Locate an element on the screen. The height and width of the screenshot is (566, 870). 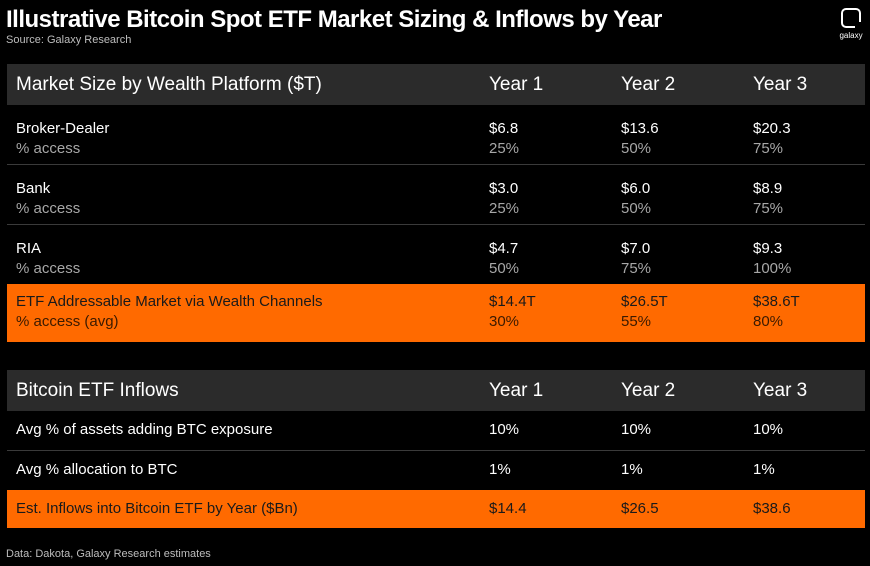
table-cell: $14.4 is located at coordinates (508, 508).